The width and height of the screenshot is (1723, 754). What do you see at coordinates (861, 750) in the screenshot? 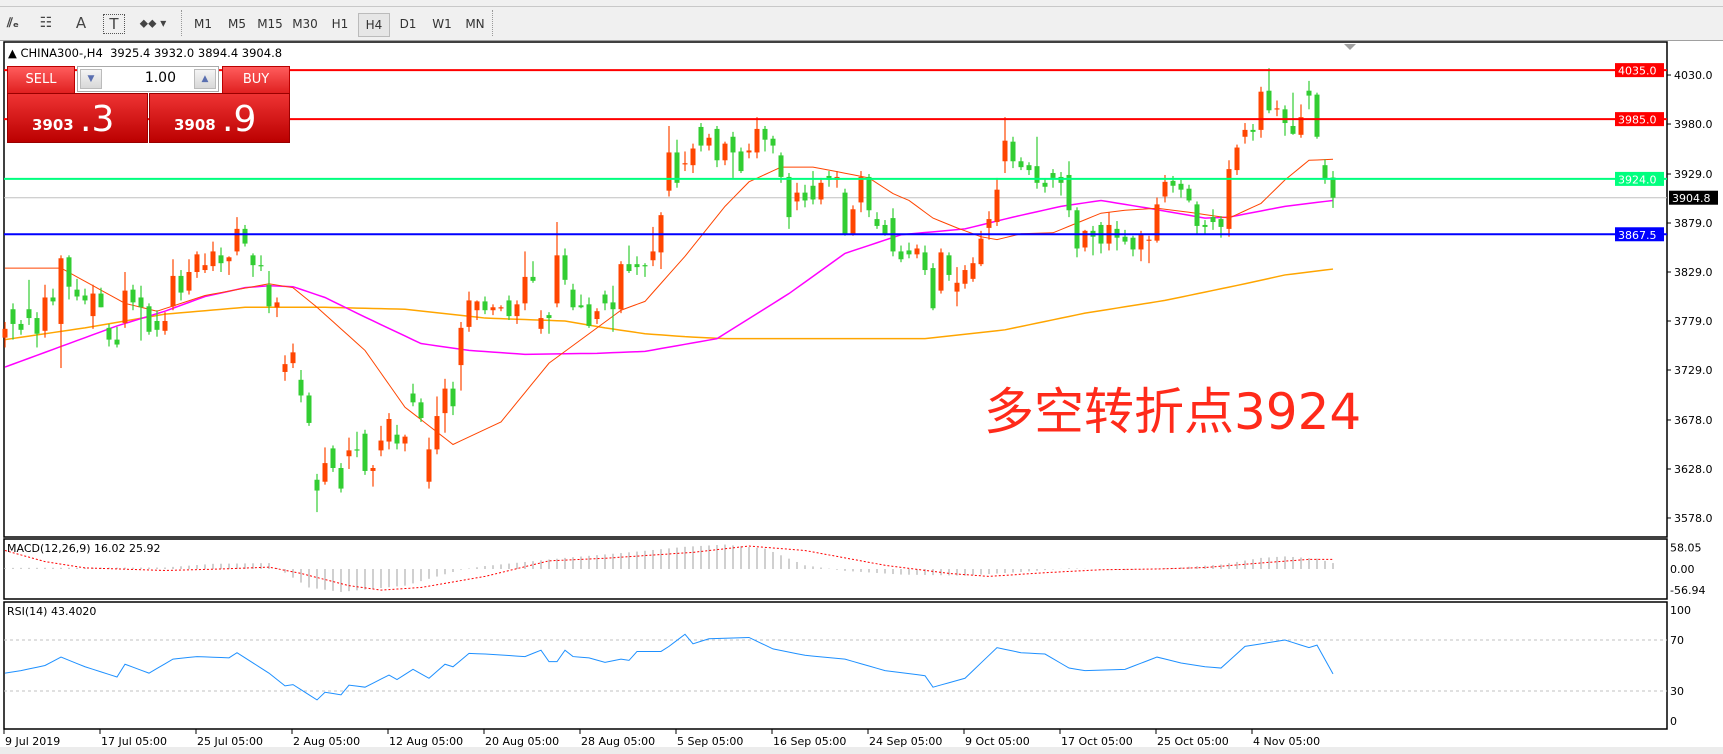
I see `status-strip` at bounding box center [861, 750].